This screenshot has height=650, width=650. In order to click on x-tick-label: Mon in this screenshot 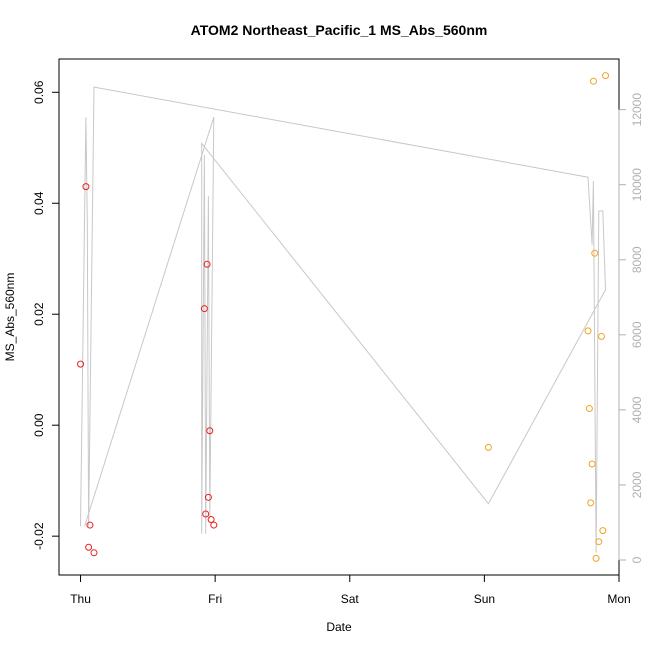, I will do `click(618, 599)`.